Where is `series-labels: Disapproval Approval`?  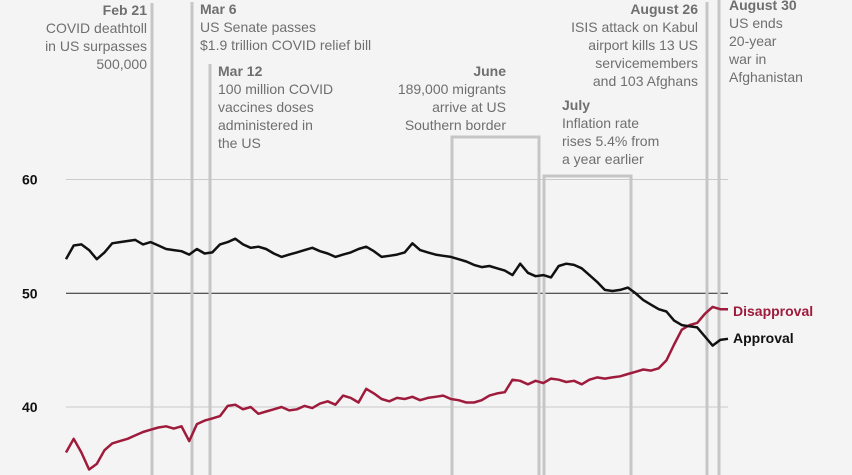 series-labels: Disapproval Approval is located at coordinates (773, 324).